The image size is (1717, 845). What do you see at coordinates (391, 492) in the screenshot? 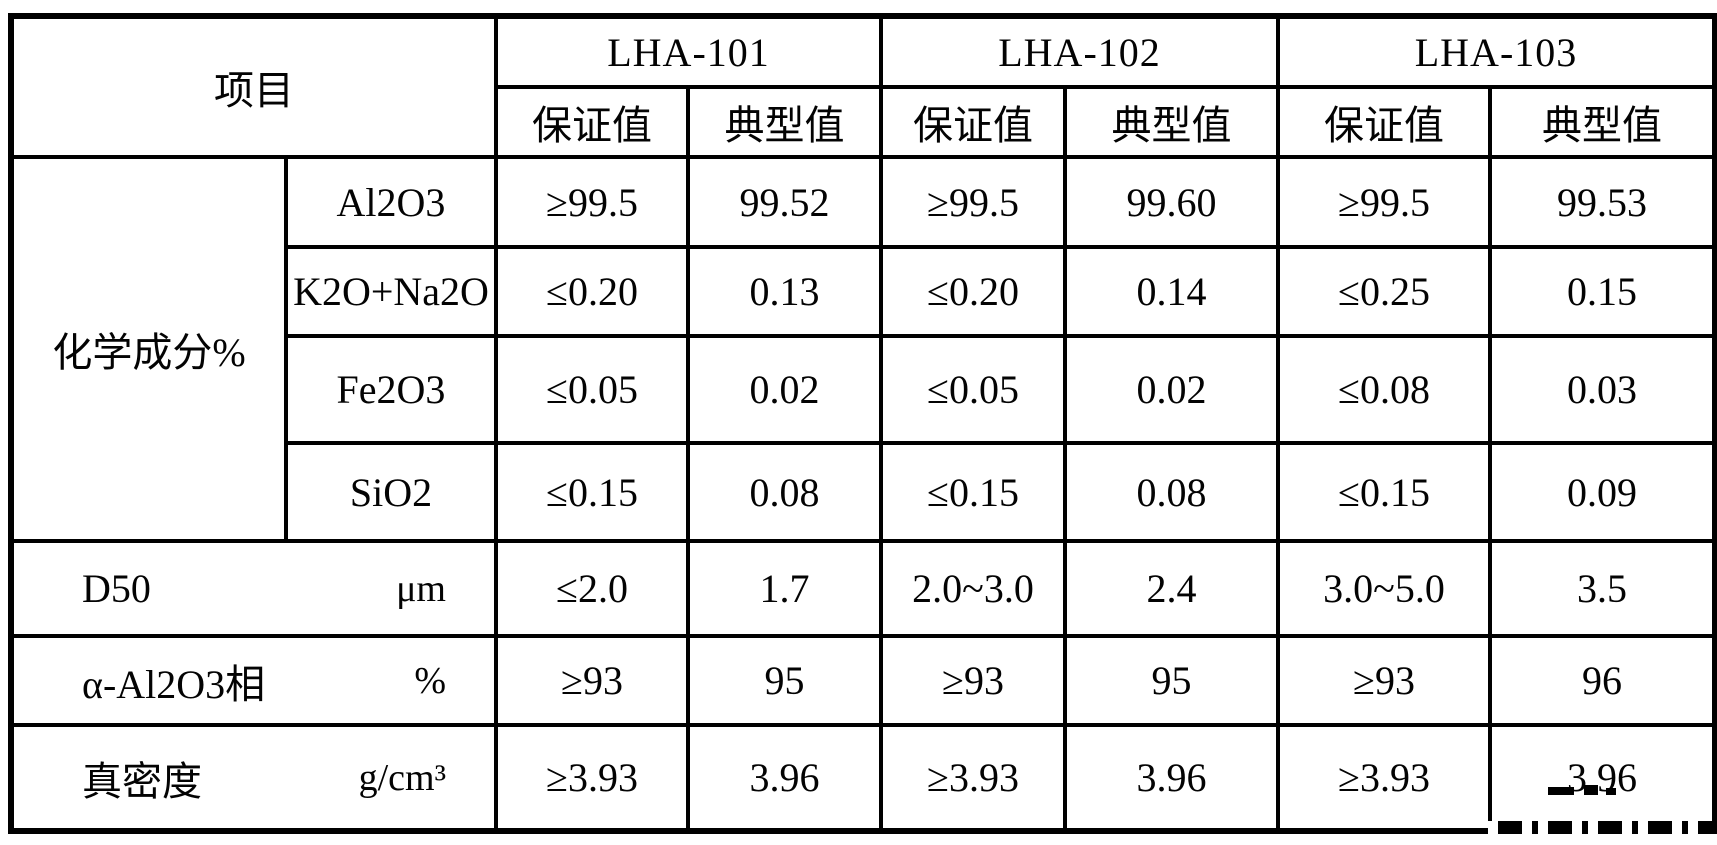
I see `row-label-sio2: SiO2` at bounding box center [391, 492].